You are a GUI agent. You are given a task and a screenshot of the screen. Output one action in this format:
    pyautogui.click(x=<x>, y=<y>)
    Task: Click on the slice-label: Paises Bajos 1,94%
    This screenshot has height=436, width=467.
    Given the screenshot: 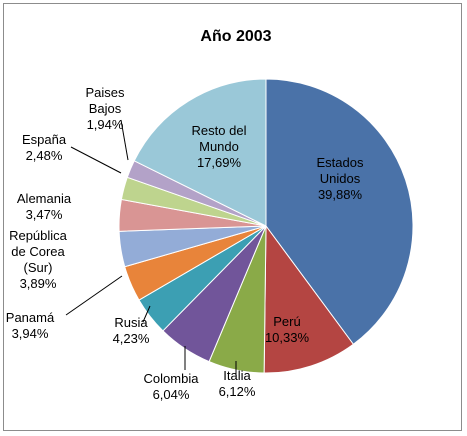 What is the action you would take?
    pyautogui.click(x=105, y=108)
    